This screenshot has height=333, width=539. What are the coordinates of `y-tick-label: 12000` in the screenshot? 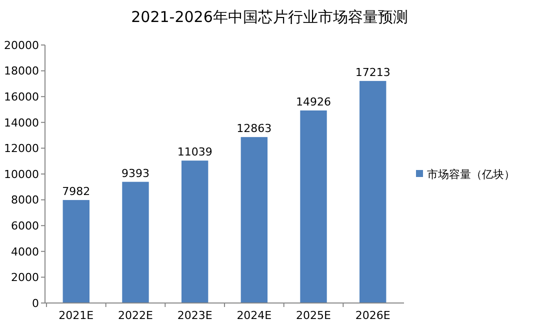 It's located at (21, 149).